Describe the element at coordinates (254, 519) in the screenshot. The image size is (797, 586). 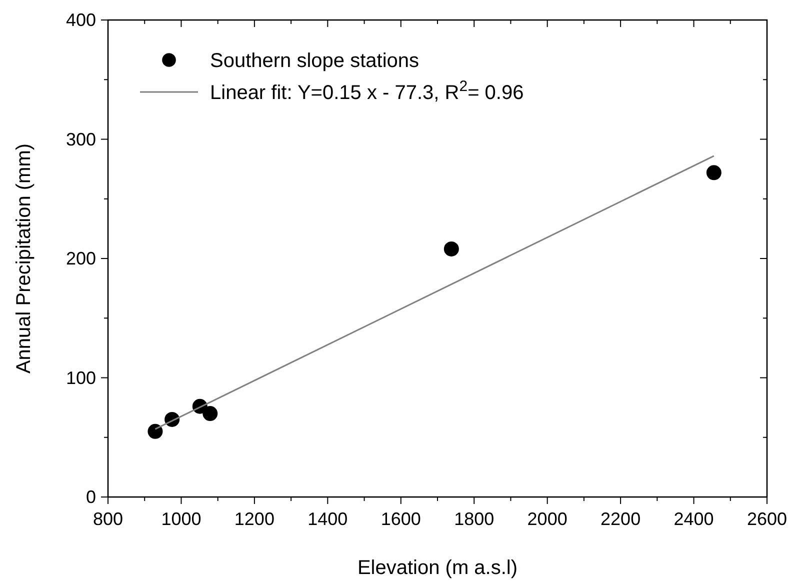
I see `x-tick-label: 1200` at that location.